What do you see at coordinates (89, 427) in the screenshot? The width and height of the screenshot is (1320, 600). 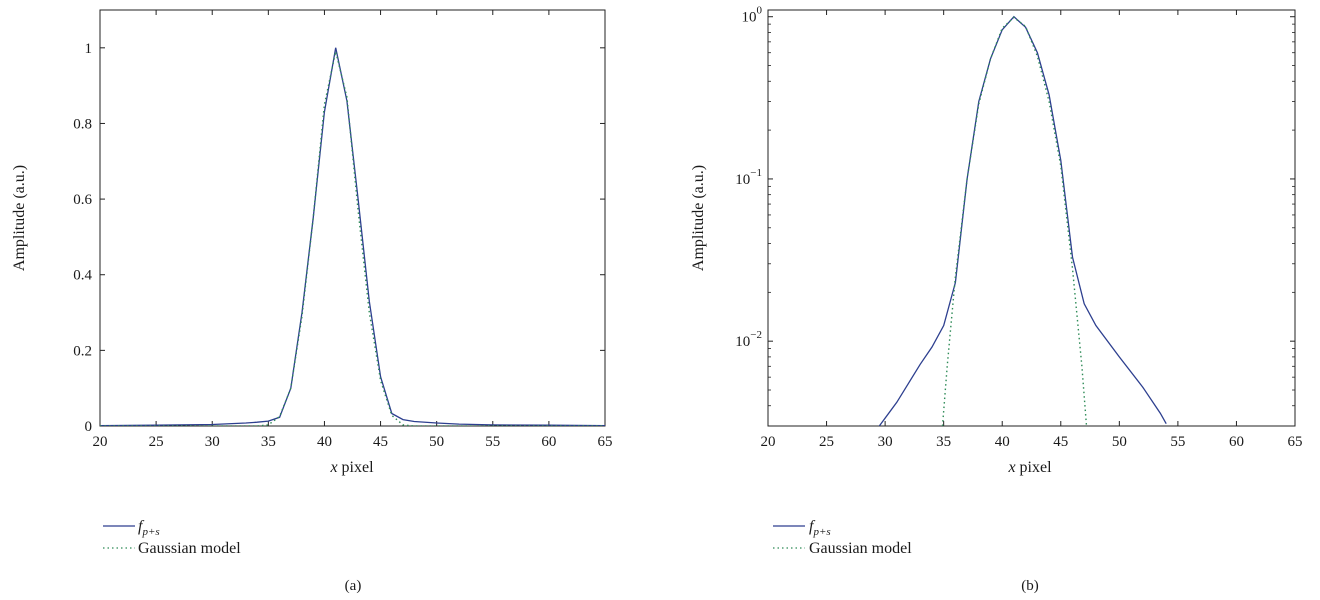 I see `y-tick-label: 0` at bounding box center [89, 427].